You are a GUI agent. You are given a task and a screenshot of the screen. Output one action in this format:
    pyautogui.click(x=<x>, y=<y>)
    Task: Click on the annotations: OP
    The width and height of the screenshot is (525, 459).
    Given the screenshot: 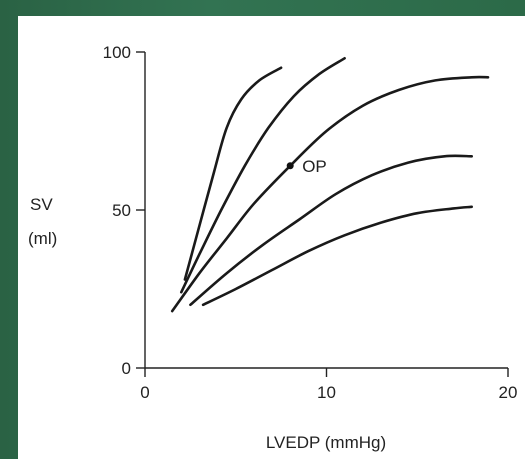 What is the action you would take?
    pyautogui.click(x=306, y=166)
    